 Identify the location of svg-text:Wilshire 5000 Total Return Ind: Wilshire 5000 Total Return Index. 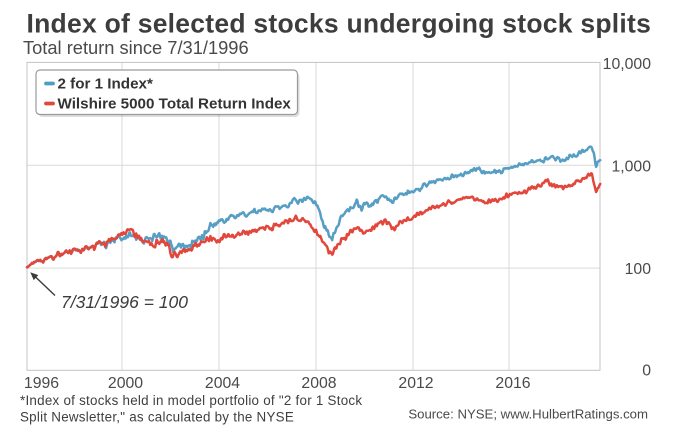
(175, 104).